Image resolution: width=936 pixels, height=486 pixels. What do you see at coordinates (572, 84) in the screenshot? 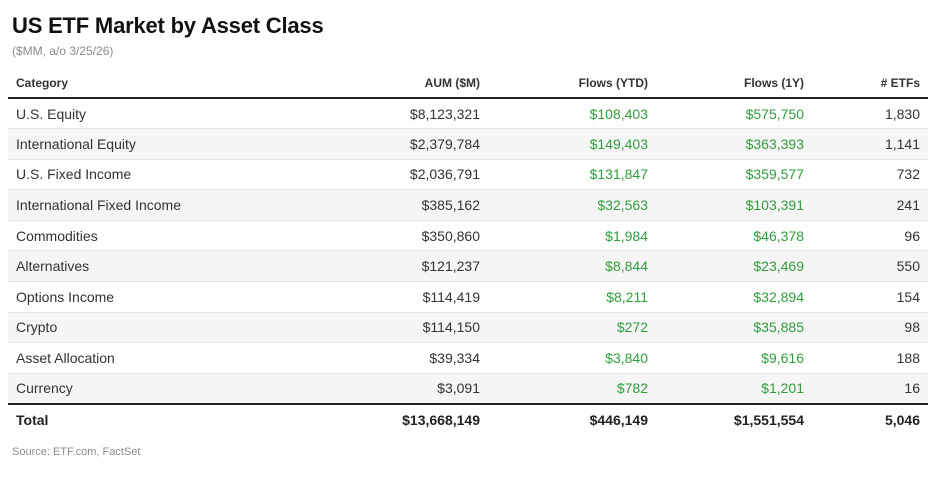
I see `column-header-flows-ytd: Flows (YTD)` at bounding box center [572, 84].